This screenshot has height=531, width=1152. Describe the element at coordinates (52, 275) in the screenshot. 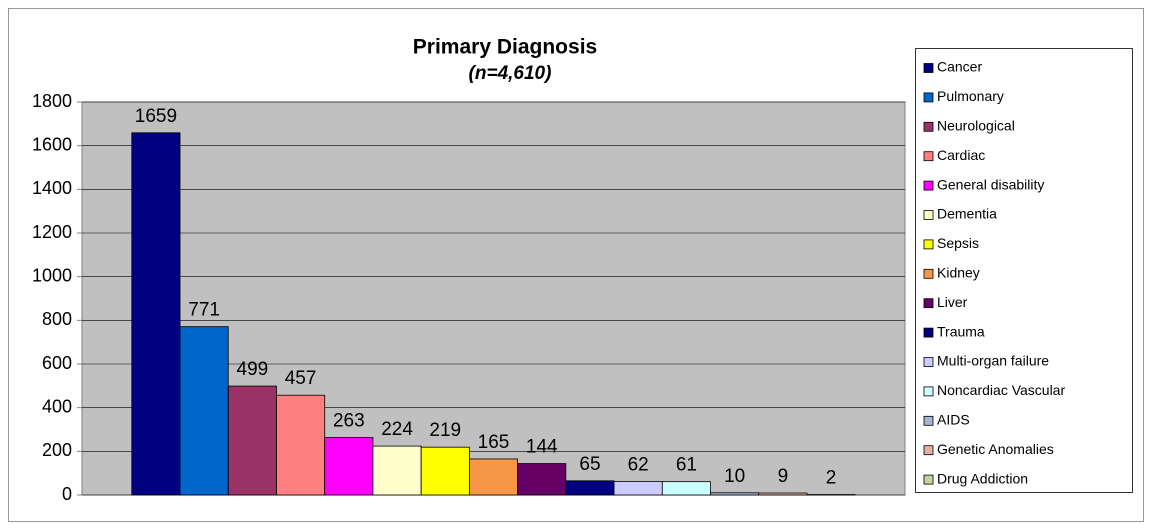

I see `y-tick-label: 1000` at that location.